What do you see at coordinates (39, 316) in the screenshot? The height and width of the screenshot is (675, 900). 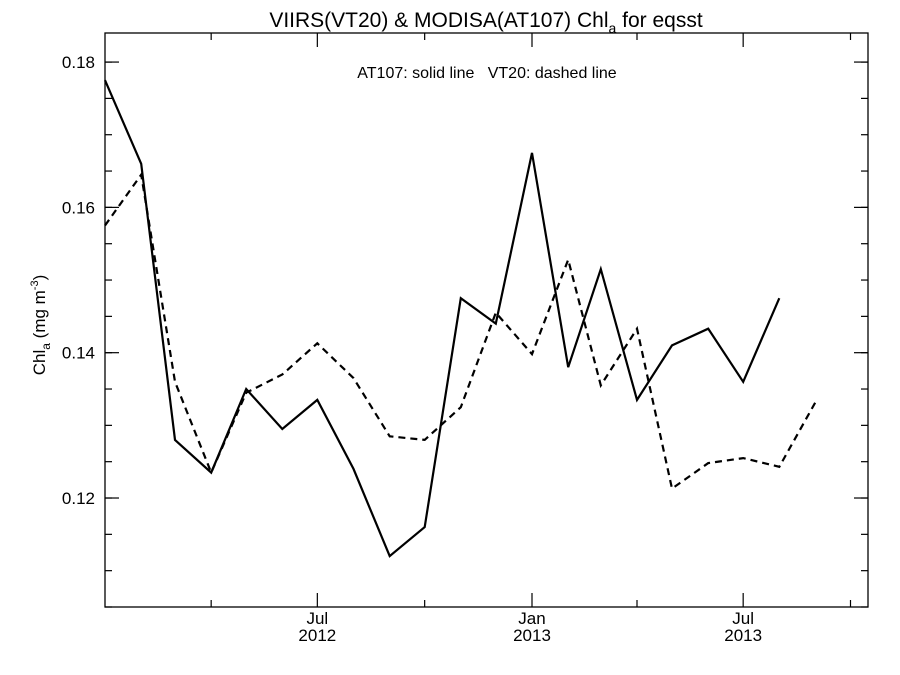 I see `y-axis-label-unit: (mg m` at bounding box center [39, 316].